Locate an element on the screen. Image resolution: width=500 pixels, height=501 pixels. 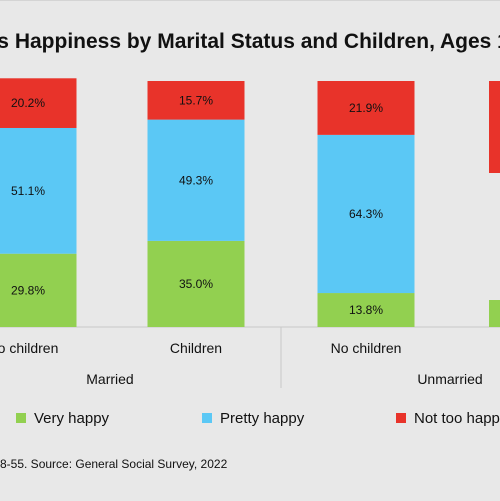
chart-legend: Very happy Pretty happy Not too happ is located at coordinates (250, 418).